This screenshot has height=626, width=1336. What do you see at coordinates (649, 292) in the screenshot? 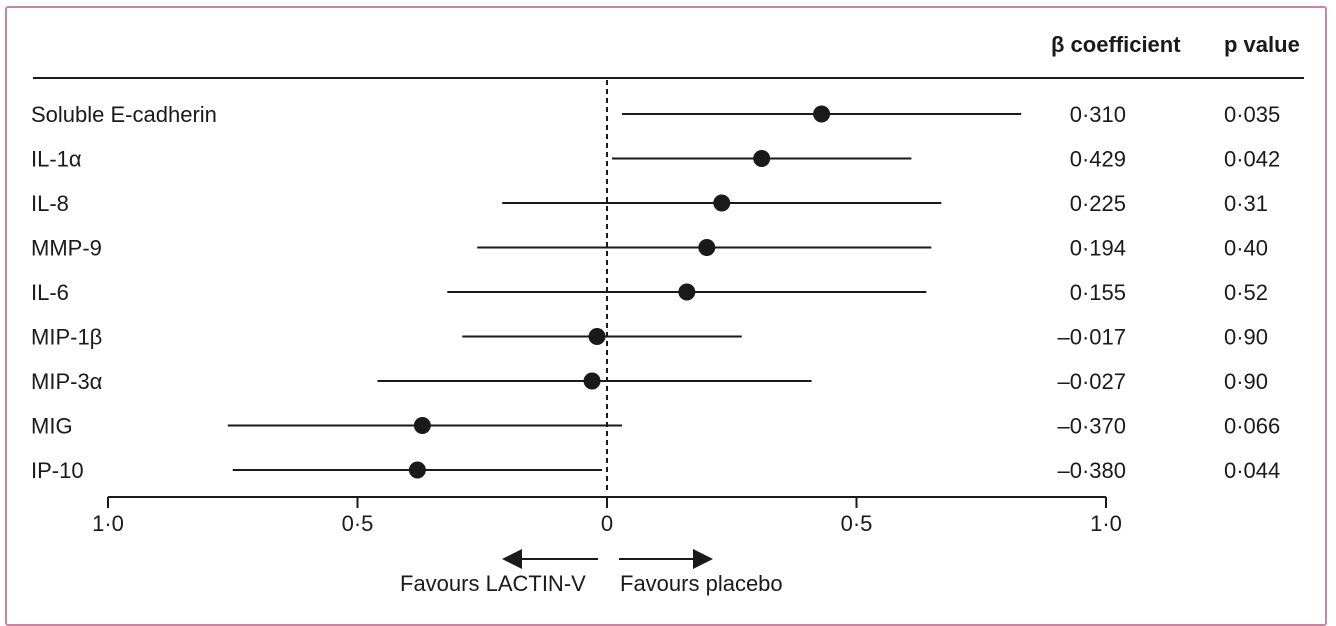
I see `forest-row: IL-6 0·155 0·52` at bounding box center [649, 292].